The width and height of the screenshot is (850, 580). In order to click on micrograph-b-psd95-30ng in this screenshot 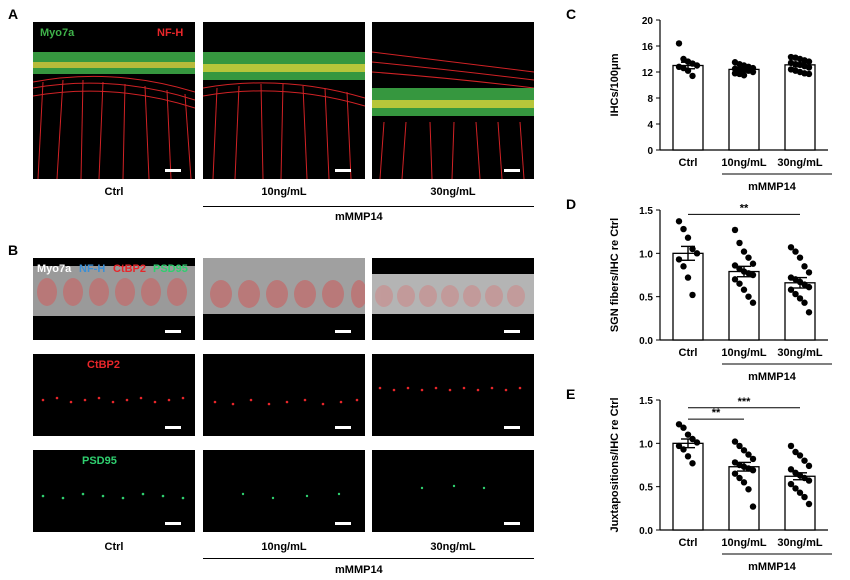, I will do `click(453, 491)`.